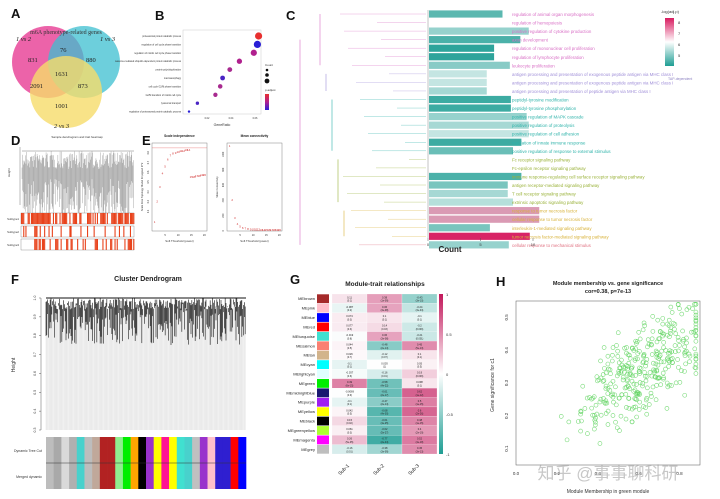 The width and height of the screenshot is (720, 499). I want to click on heatmap-cell-pvalue: (5e-13), so click(420, 348).